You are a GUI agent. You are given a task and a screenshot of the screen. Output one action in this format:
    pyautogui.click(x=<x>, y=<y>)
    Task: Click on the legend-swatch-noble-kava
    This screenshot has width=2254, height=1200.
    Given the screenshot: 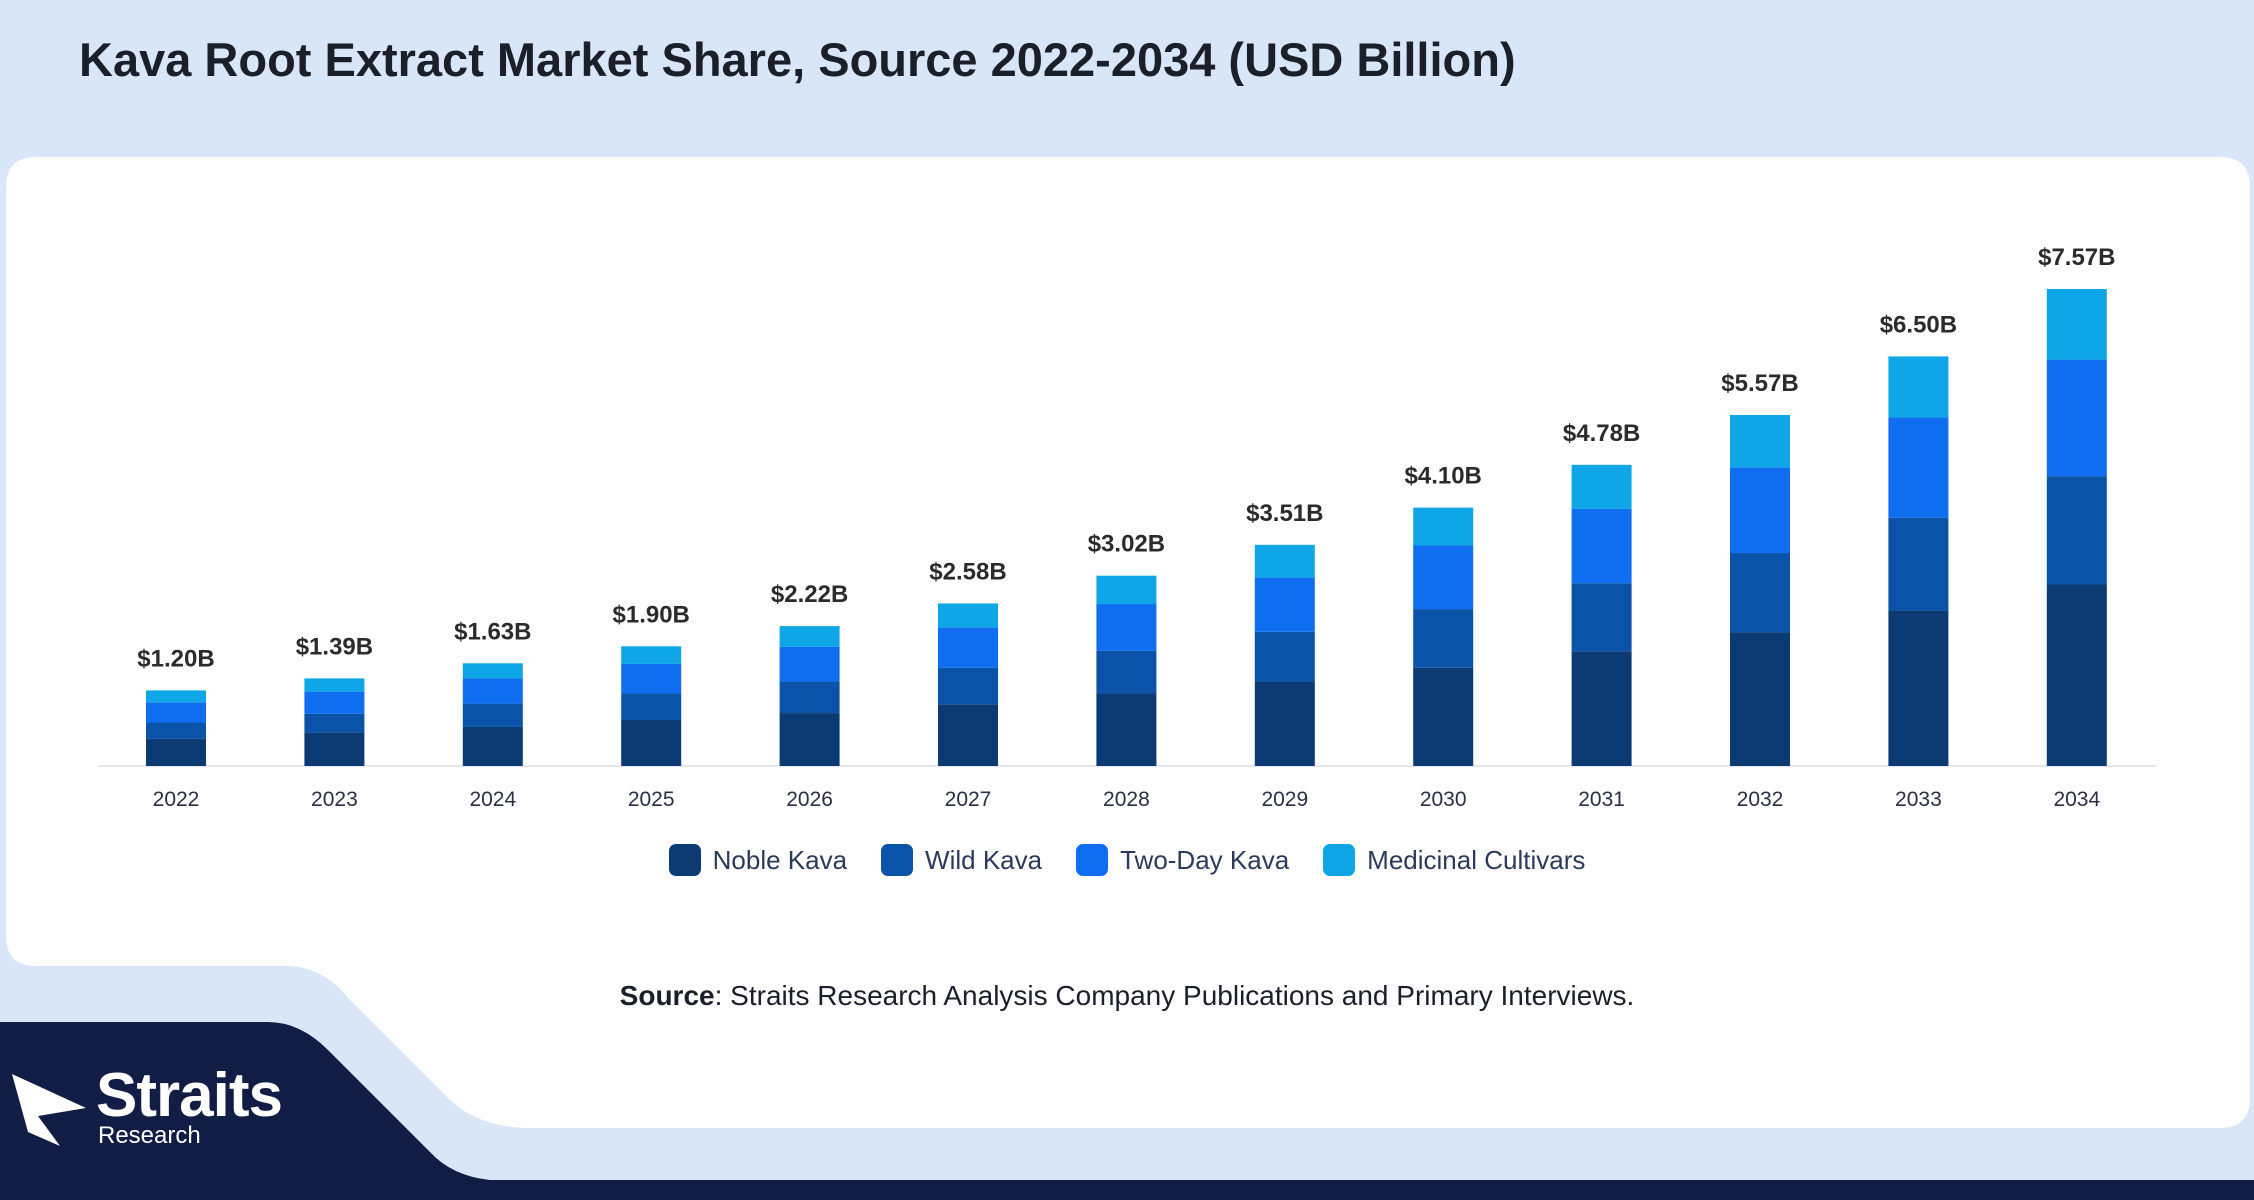 What is the action you would take?
    pyautogui.click(x=684, y=860)
    